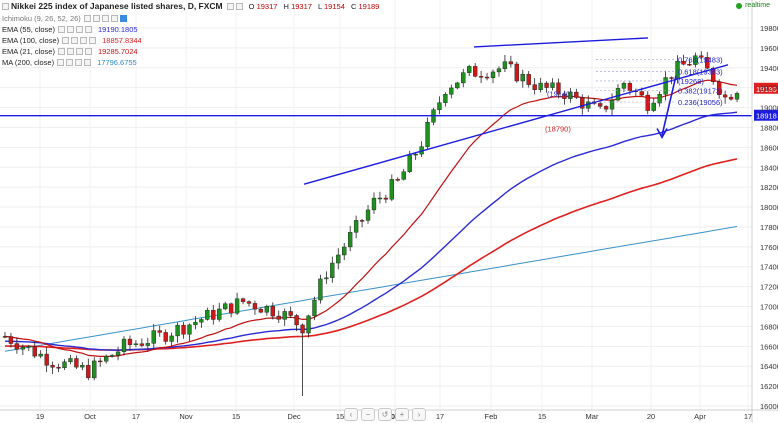 The width and height of the screenshot is (778, 423). Describe the element at coordinates (65, 19) in the screenshot. I see `legend-ichimoku: Ichimoku (9, 26, 52, 26)` at that location.